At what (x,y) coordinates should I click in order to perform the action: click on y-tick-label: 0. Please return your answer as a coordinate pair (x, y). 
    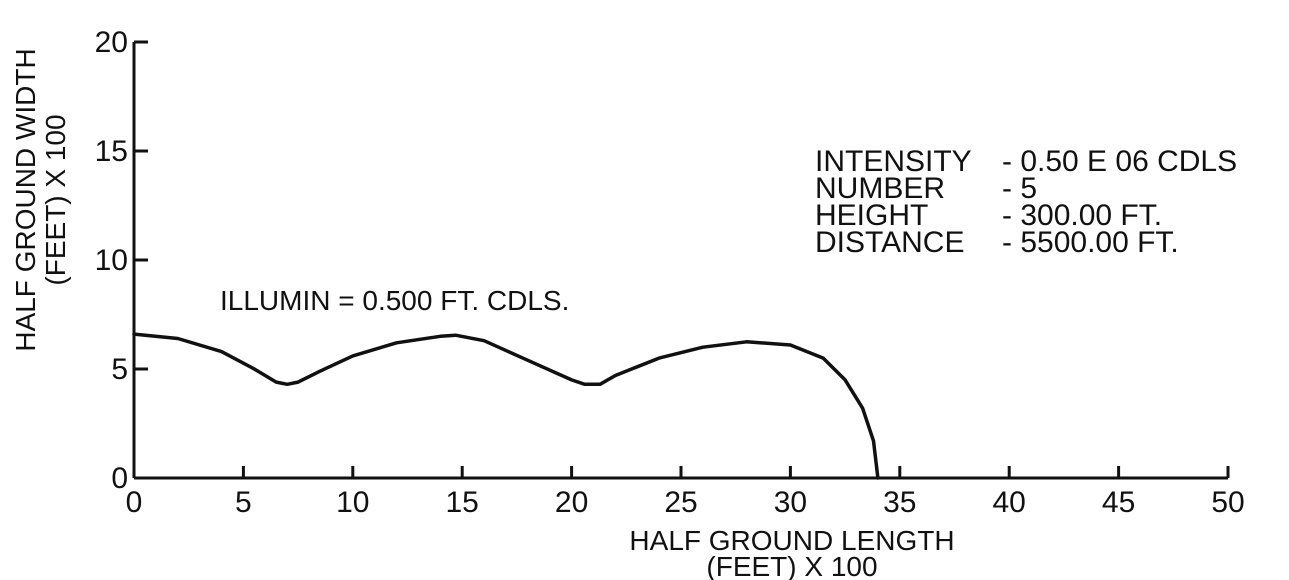
    Looking at the image, I should click on (119, 478).